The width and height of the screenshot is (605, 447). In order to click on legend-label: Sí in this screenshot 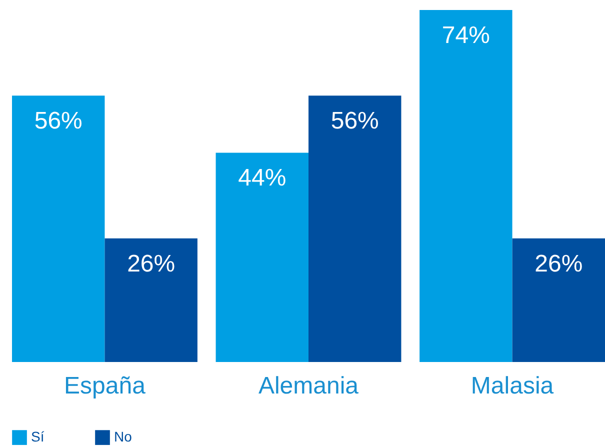, I will do `click(37, 436)`.